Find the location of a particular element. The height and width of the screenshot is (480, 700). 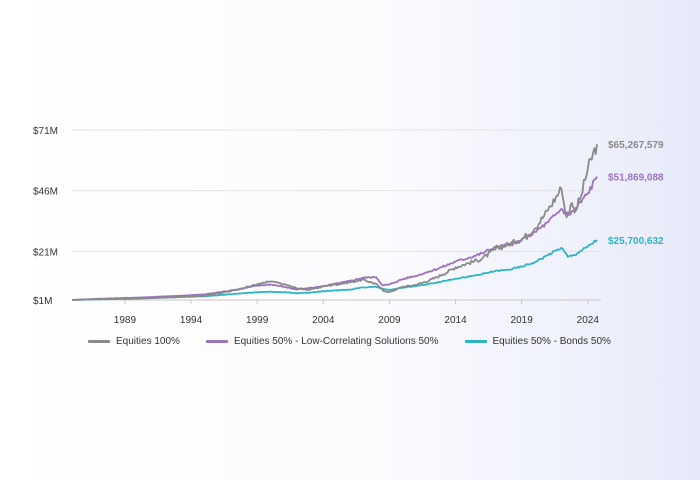

legend-label-equities-bonds: Equities 50% - Bonds 50% is located at coordinates (551, 341).